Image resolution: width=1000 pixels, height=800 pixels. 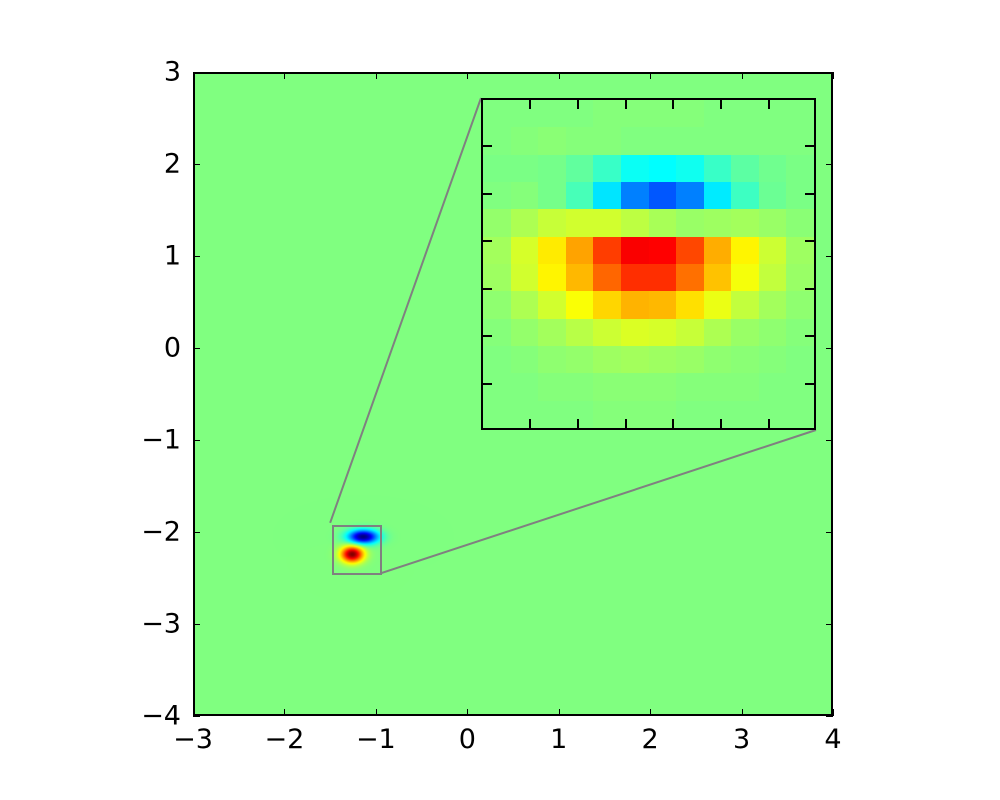 I want to click on inset-axes, so click(x=648, y=264).